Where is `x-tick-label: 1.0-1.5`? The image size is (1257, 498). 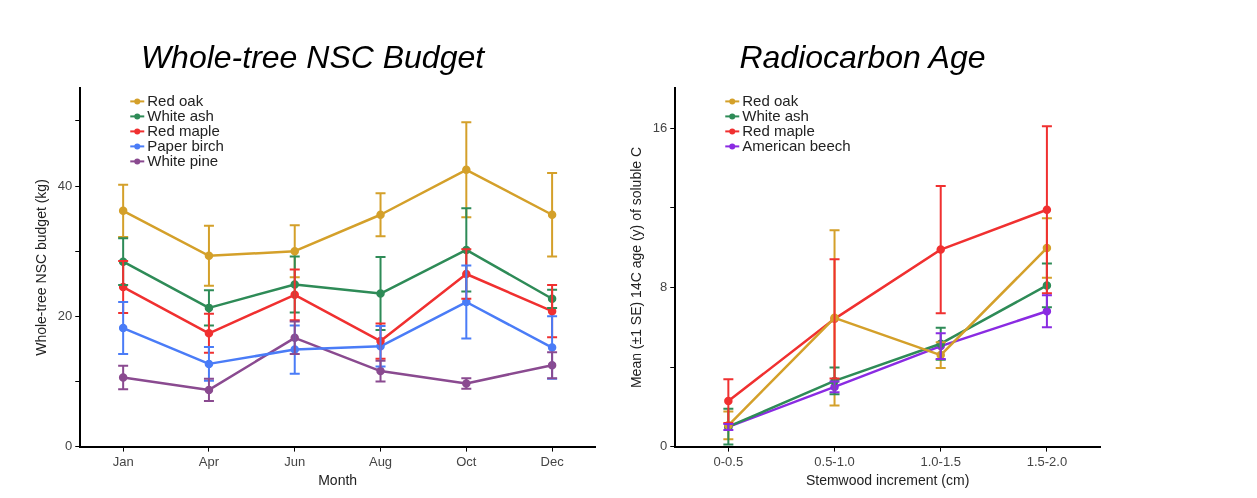
x-tick-label: 1.0-1.5 is located at coordinates (940, 461).